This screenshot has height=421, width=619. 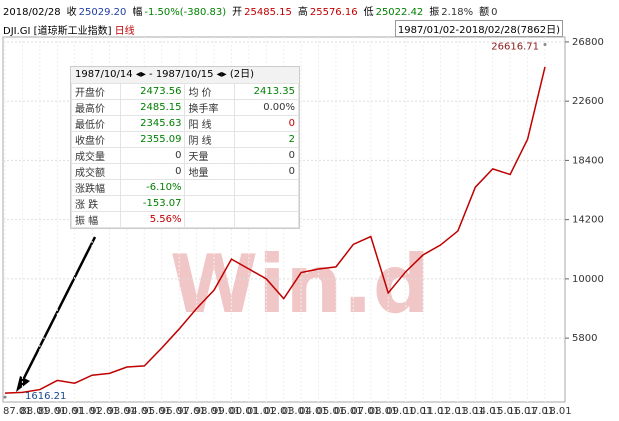 What do you see at coordinates (72, 31) in the screenshot?
I see `index-name: [道琼斯工业指数]` at bounding box center [72, 31].